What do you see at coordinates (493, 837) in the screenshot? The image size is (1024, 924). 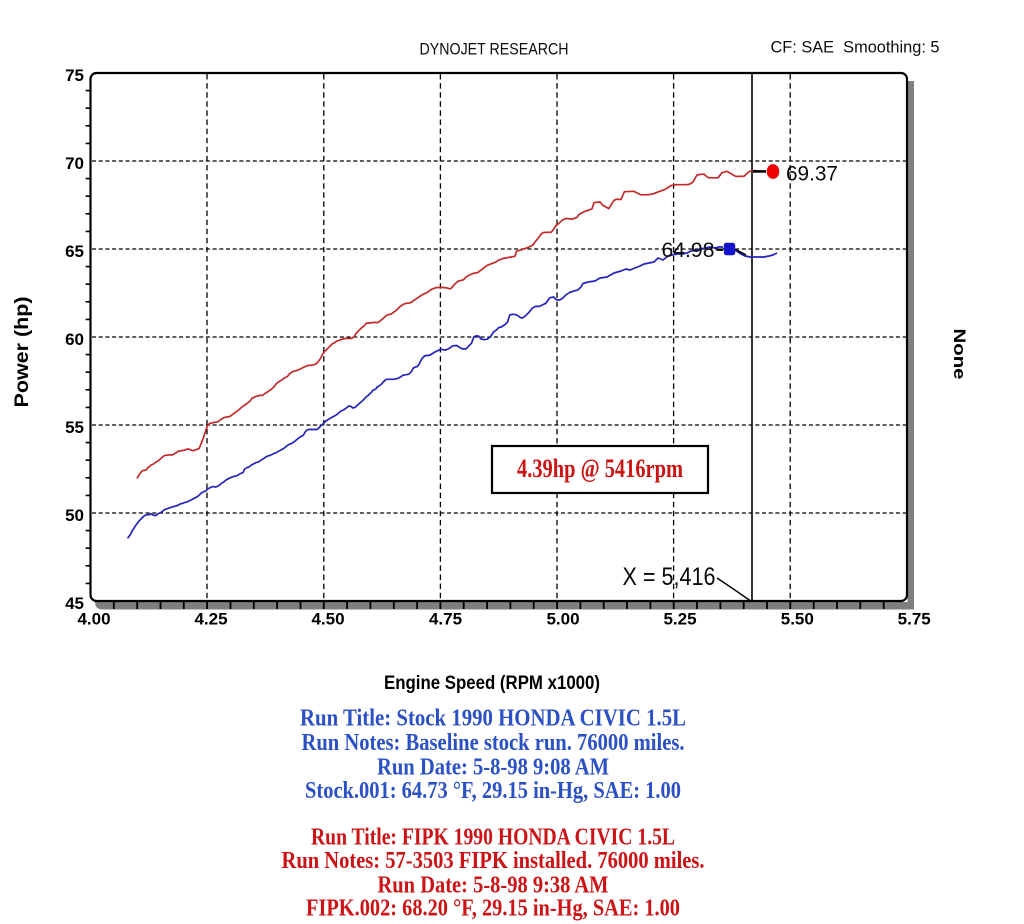 I see `svg-text:Run Title: FIPK 1990 HONDA CIV: Run Title: FIPK 1990 HONDA CIVIC 1.5L` at bounding box center [493, 837].